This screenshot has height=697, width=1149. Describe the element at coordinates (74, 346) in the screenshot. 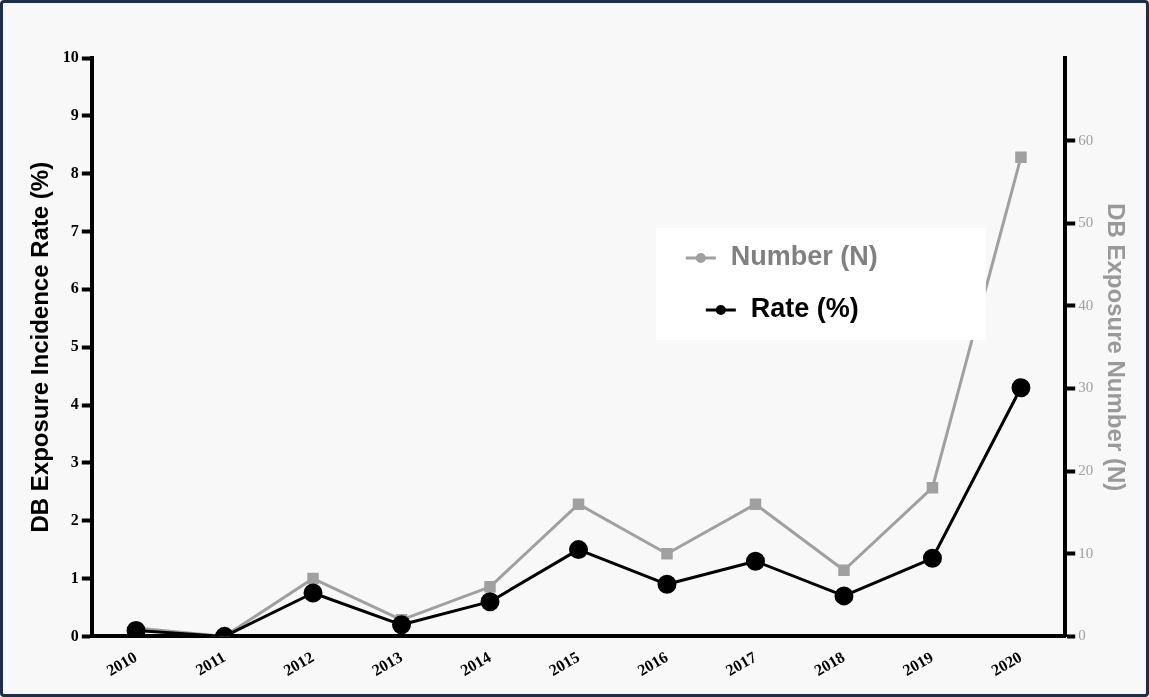

I see `y-tick-label: 5` at that location.